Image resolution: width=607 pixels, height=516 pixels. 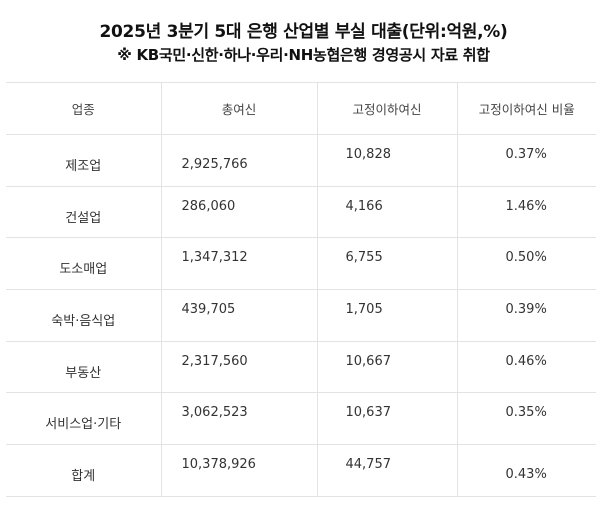 I want to click on industry-cell: 서비스업·기타, so click(x=83, y=419).